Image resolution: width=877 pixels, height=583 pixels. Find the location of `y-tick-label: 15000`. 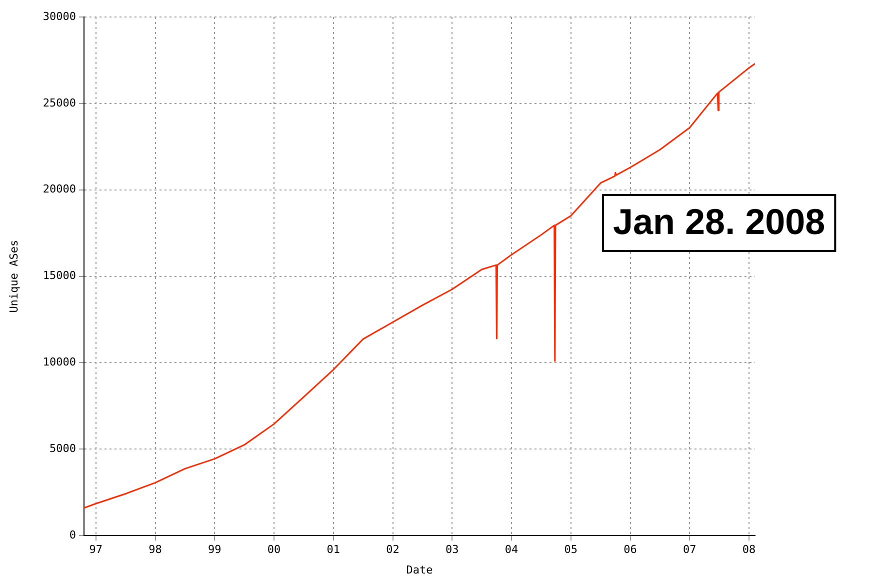

y-tick-label: 15000 is located at coordinates (59, 275).